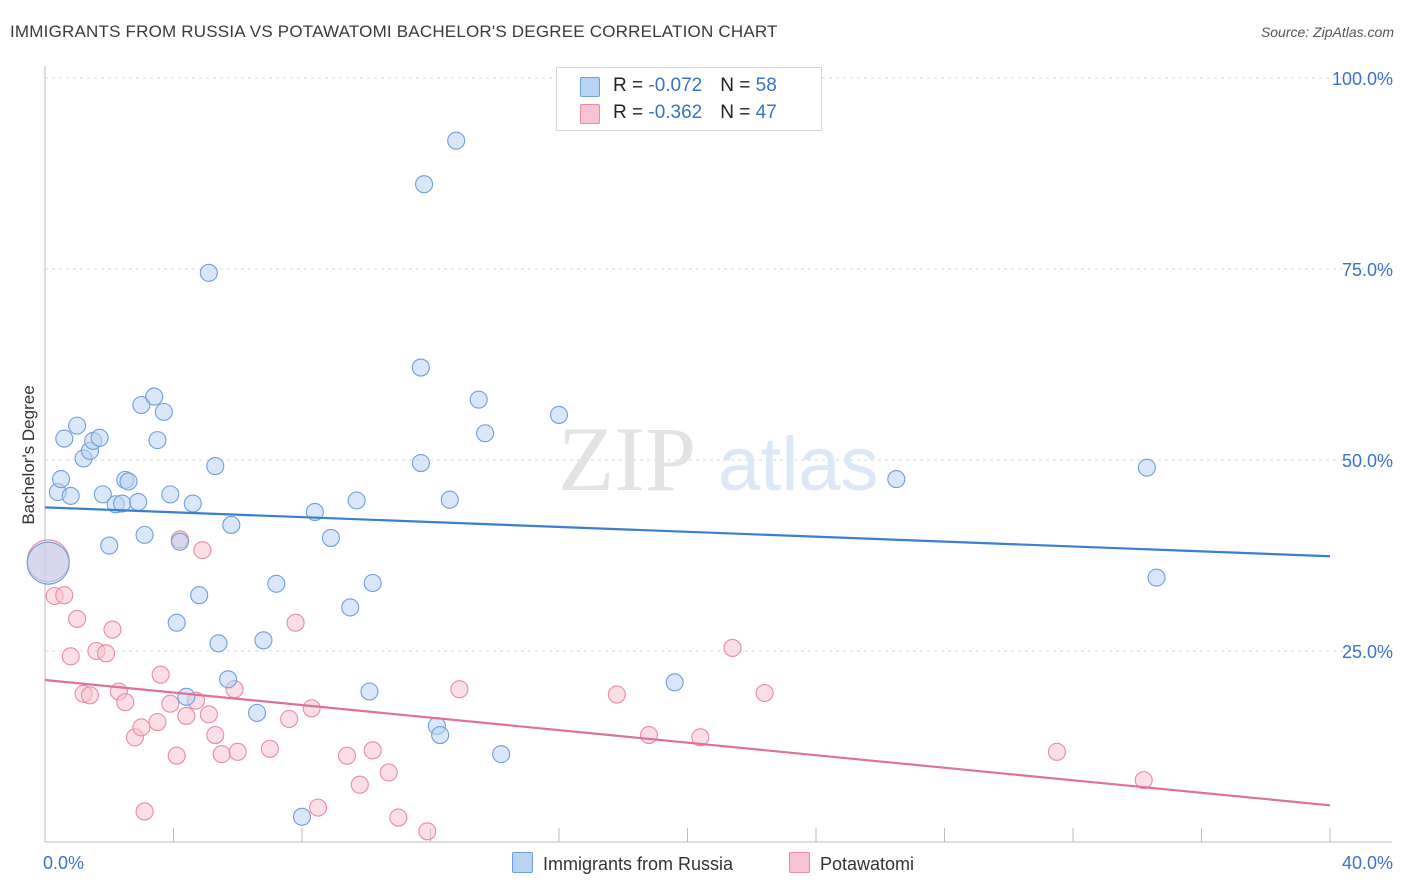 Image resolution: width=1406 pixels, height=892 pixels. I want to click on x-tick-label: 0.0%, so click(63, 863).